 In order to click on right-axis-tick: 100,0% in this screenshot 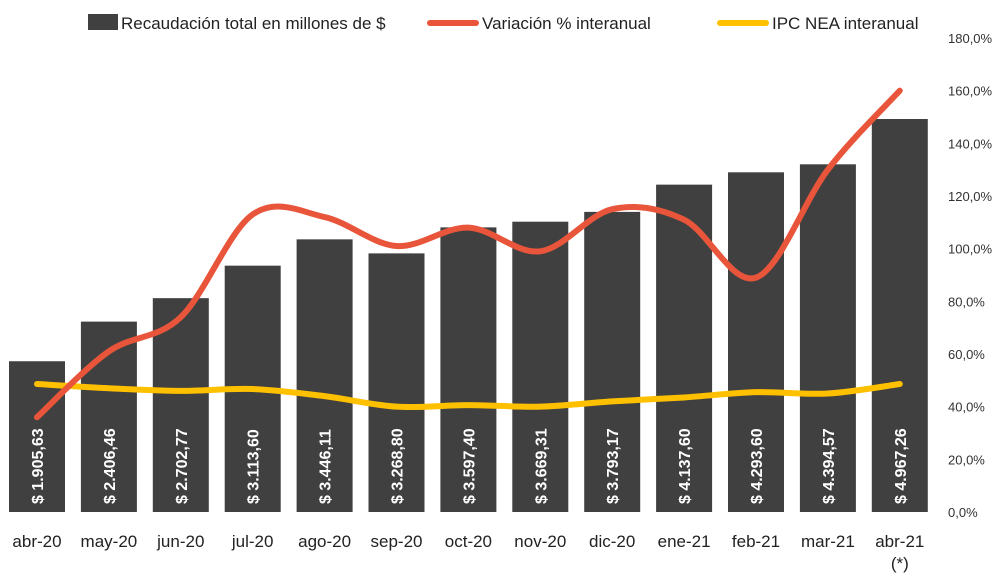, I will do `click(970, 249)`.